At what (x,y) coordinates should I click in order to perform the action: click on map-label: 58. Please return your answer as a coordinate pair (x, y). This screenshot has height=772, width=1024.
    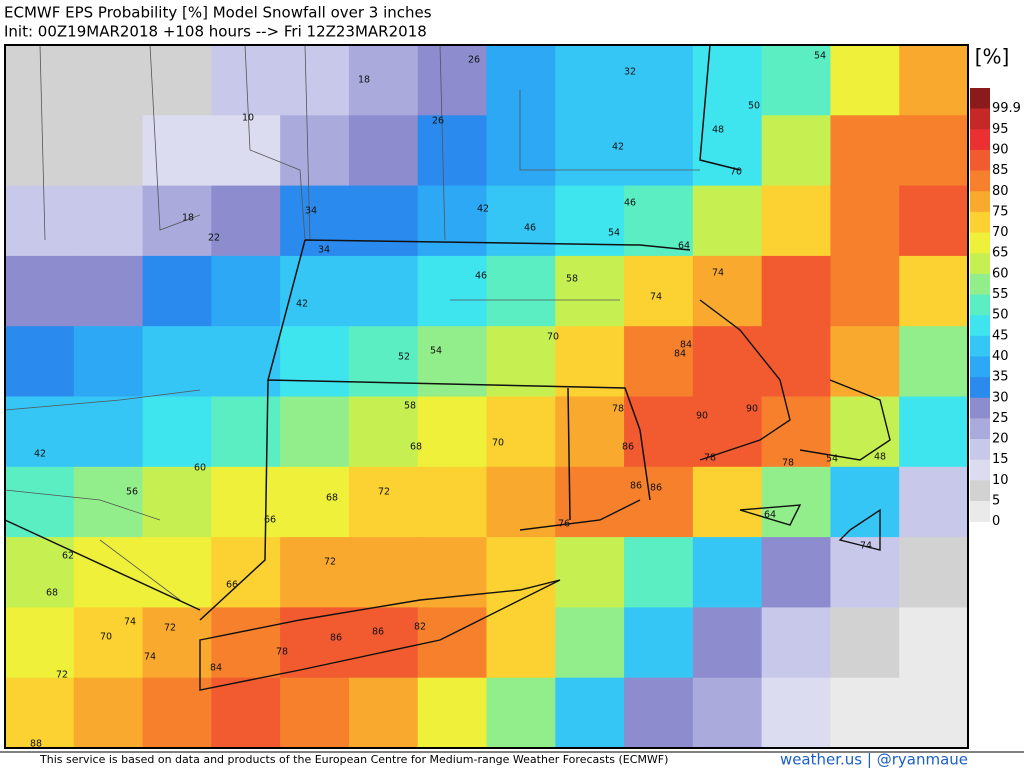
    Looking at the image, I should click on (572, 279).